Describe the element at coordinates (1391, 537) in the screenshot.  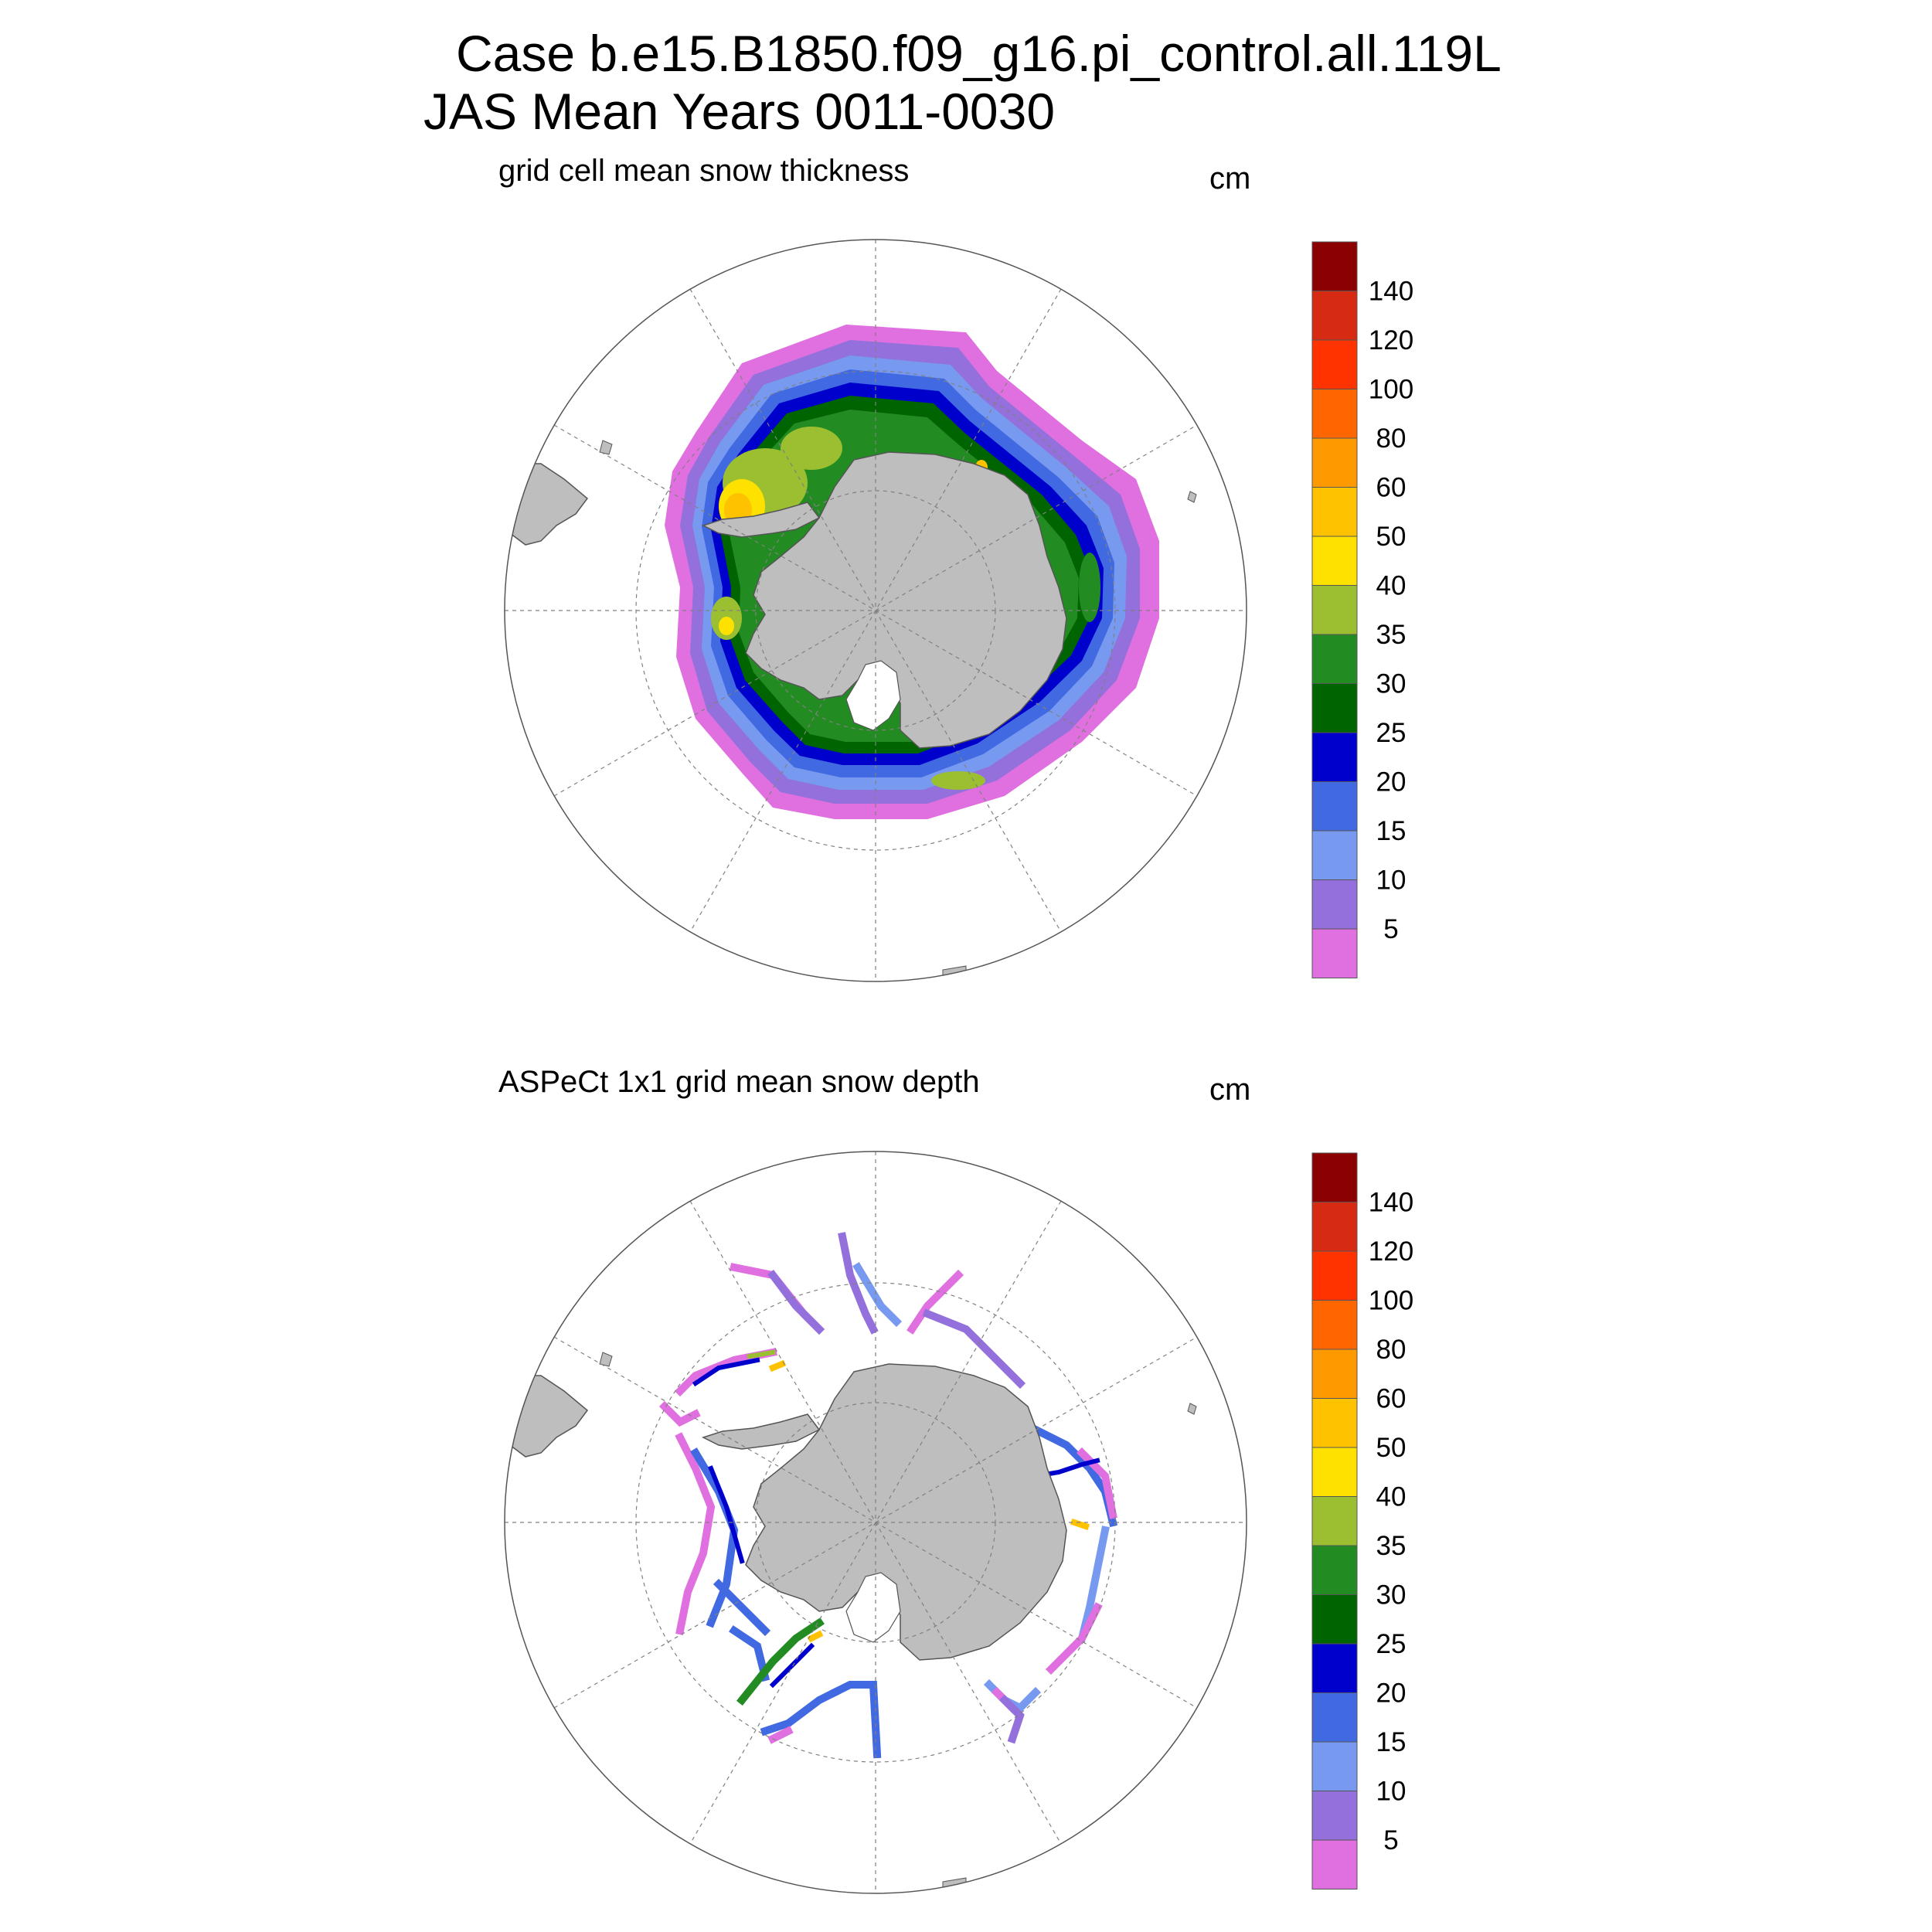
I see `colorbar-top-tick-label: 50` at that location.